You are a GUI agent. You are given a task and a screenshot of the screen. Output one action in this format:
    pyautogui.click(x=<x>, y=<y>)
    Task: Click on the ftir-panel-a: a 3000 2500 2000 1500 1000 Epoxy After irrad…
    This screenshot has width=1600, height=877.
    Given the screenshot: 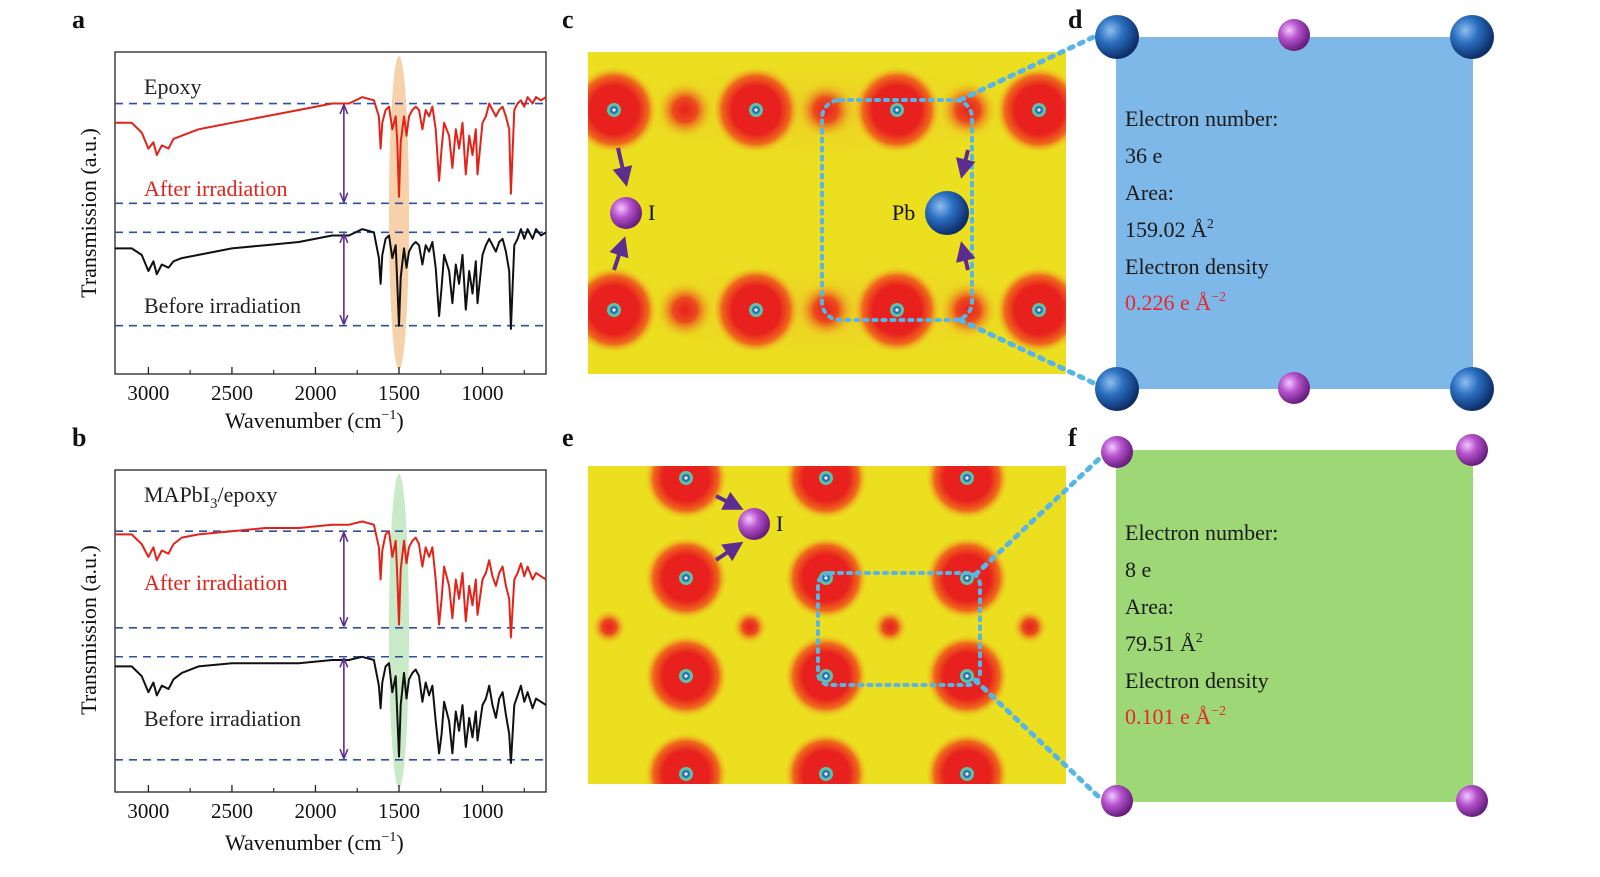 What is the action you would take?
    pyautogui.click(x=309, y=219)
    